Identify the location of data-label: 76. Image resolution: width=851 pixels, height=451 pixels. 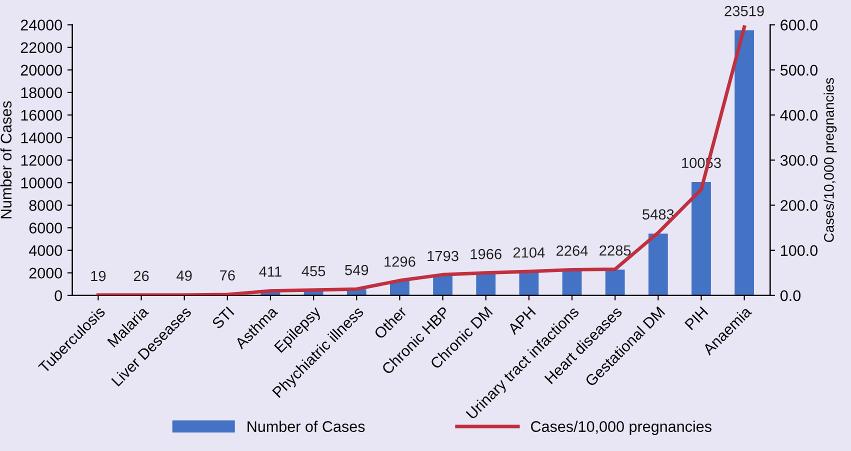
(227, 275).